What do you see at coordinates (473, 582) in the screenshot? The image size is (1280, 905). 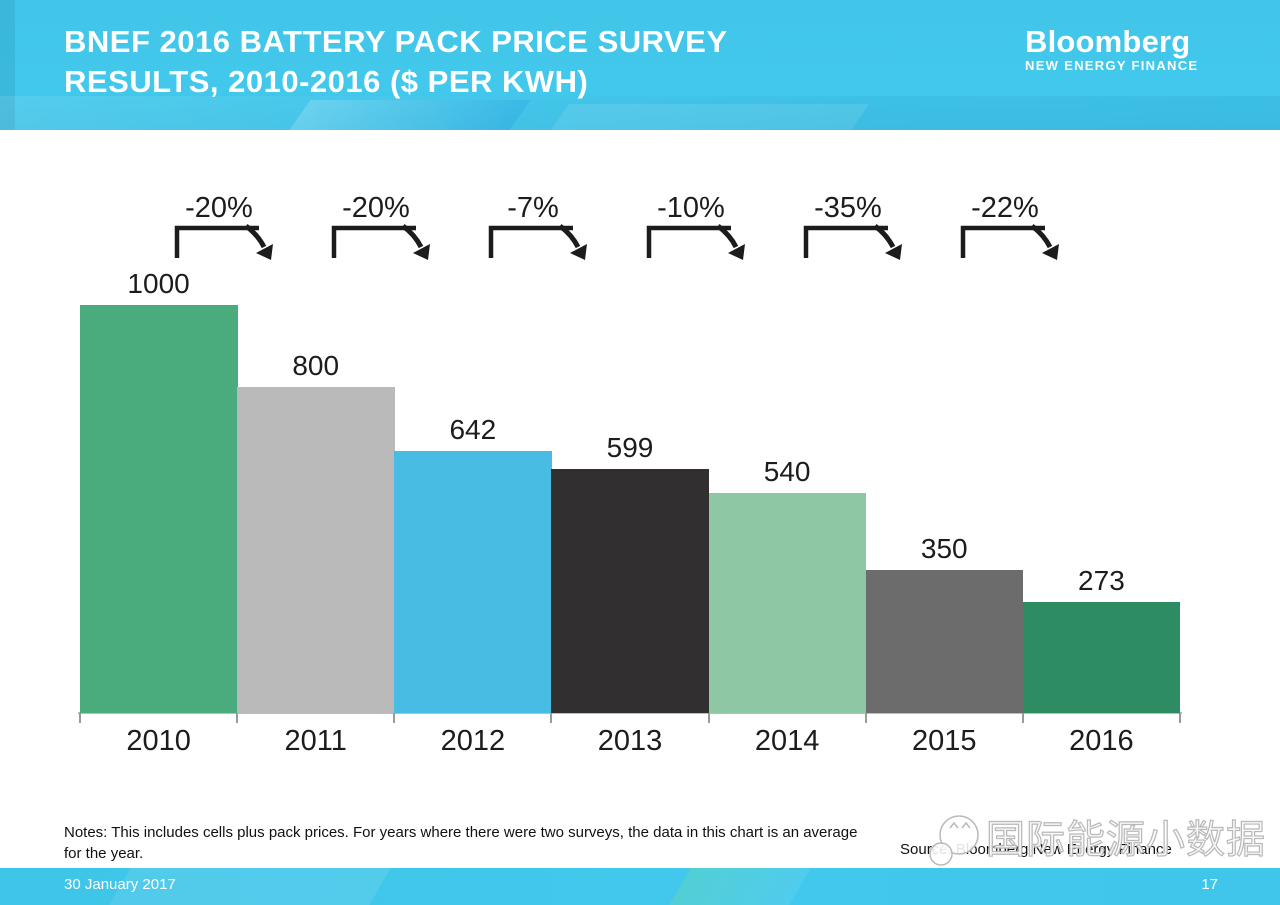 I see `bar-2012` at bounding box center [473, 582].